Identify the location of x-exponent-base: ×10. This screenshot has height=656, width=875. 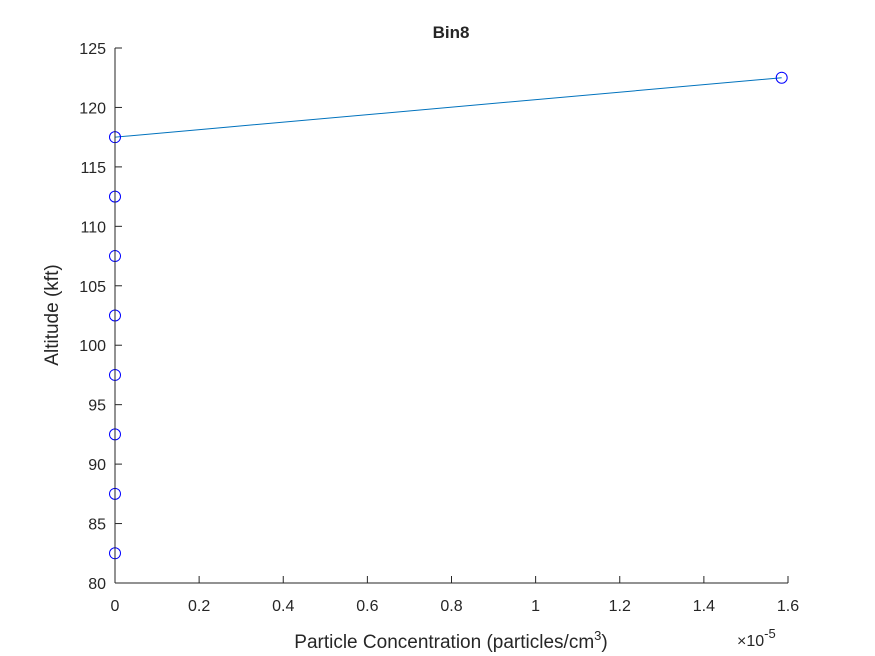
(750, 641).